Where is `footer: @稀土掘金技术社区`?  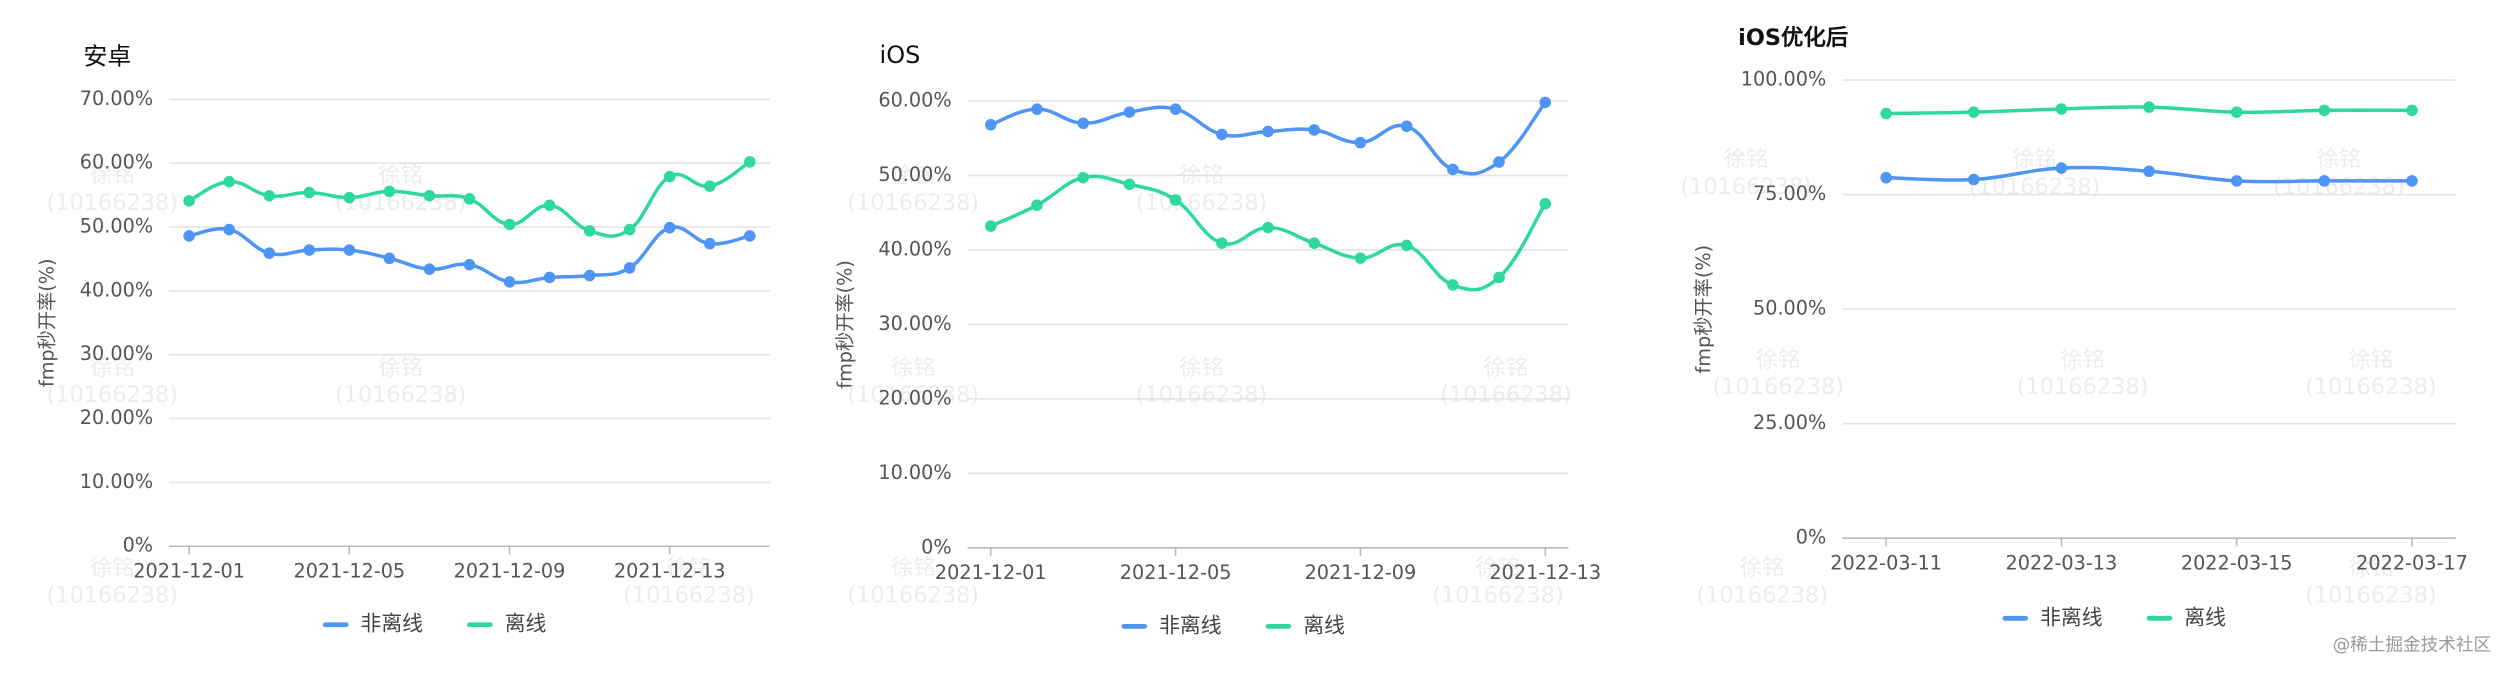 footer: @稀土掘金技术社区 is located at coordinates (2412, 646).